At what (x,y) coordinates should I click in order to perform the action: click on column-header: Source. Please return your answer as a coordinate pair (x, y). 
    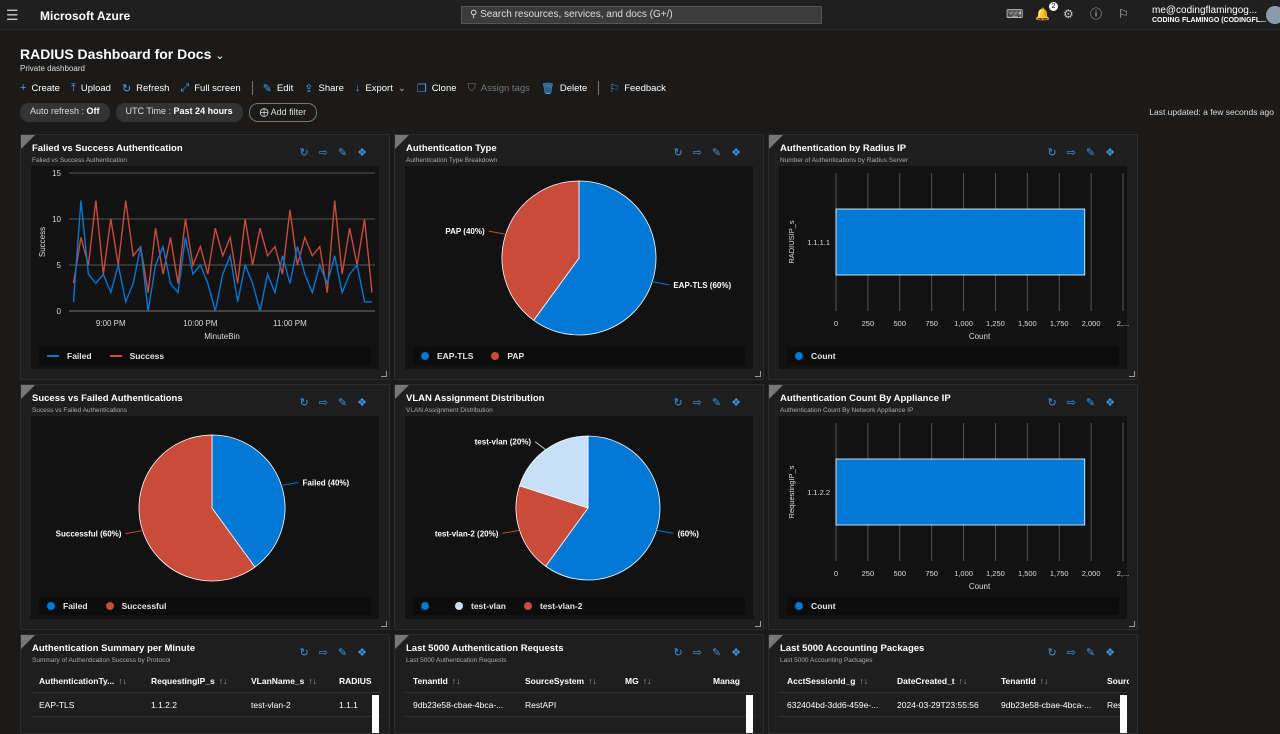
    Looking at the image, I should click on (1118, 680).